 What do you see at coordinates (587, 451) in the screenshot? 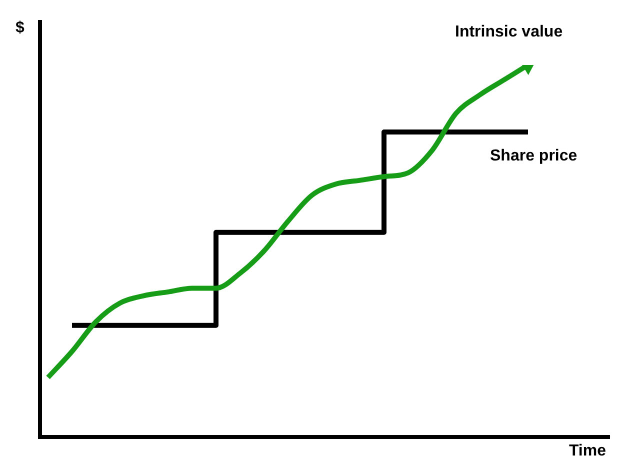
I see `x-axis-title: Time` at bounding box center [587, 451].